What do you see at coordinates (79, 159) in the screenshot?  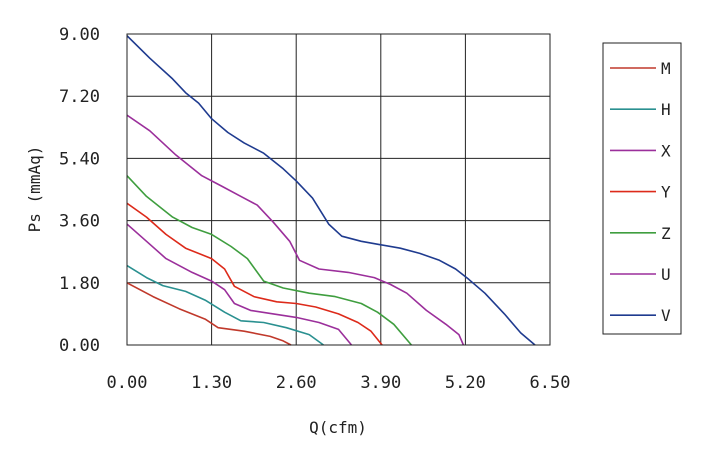 I see `y-tick-label: 5.40` at bounding box center [79, 159].